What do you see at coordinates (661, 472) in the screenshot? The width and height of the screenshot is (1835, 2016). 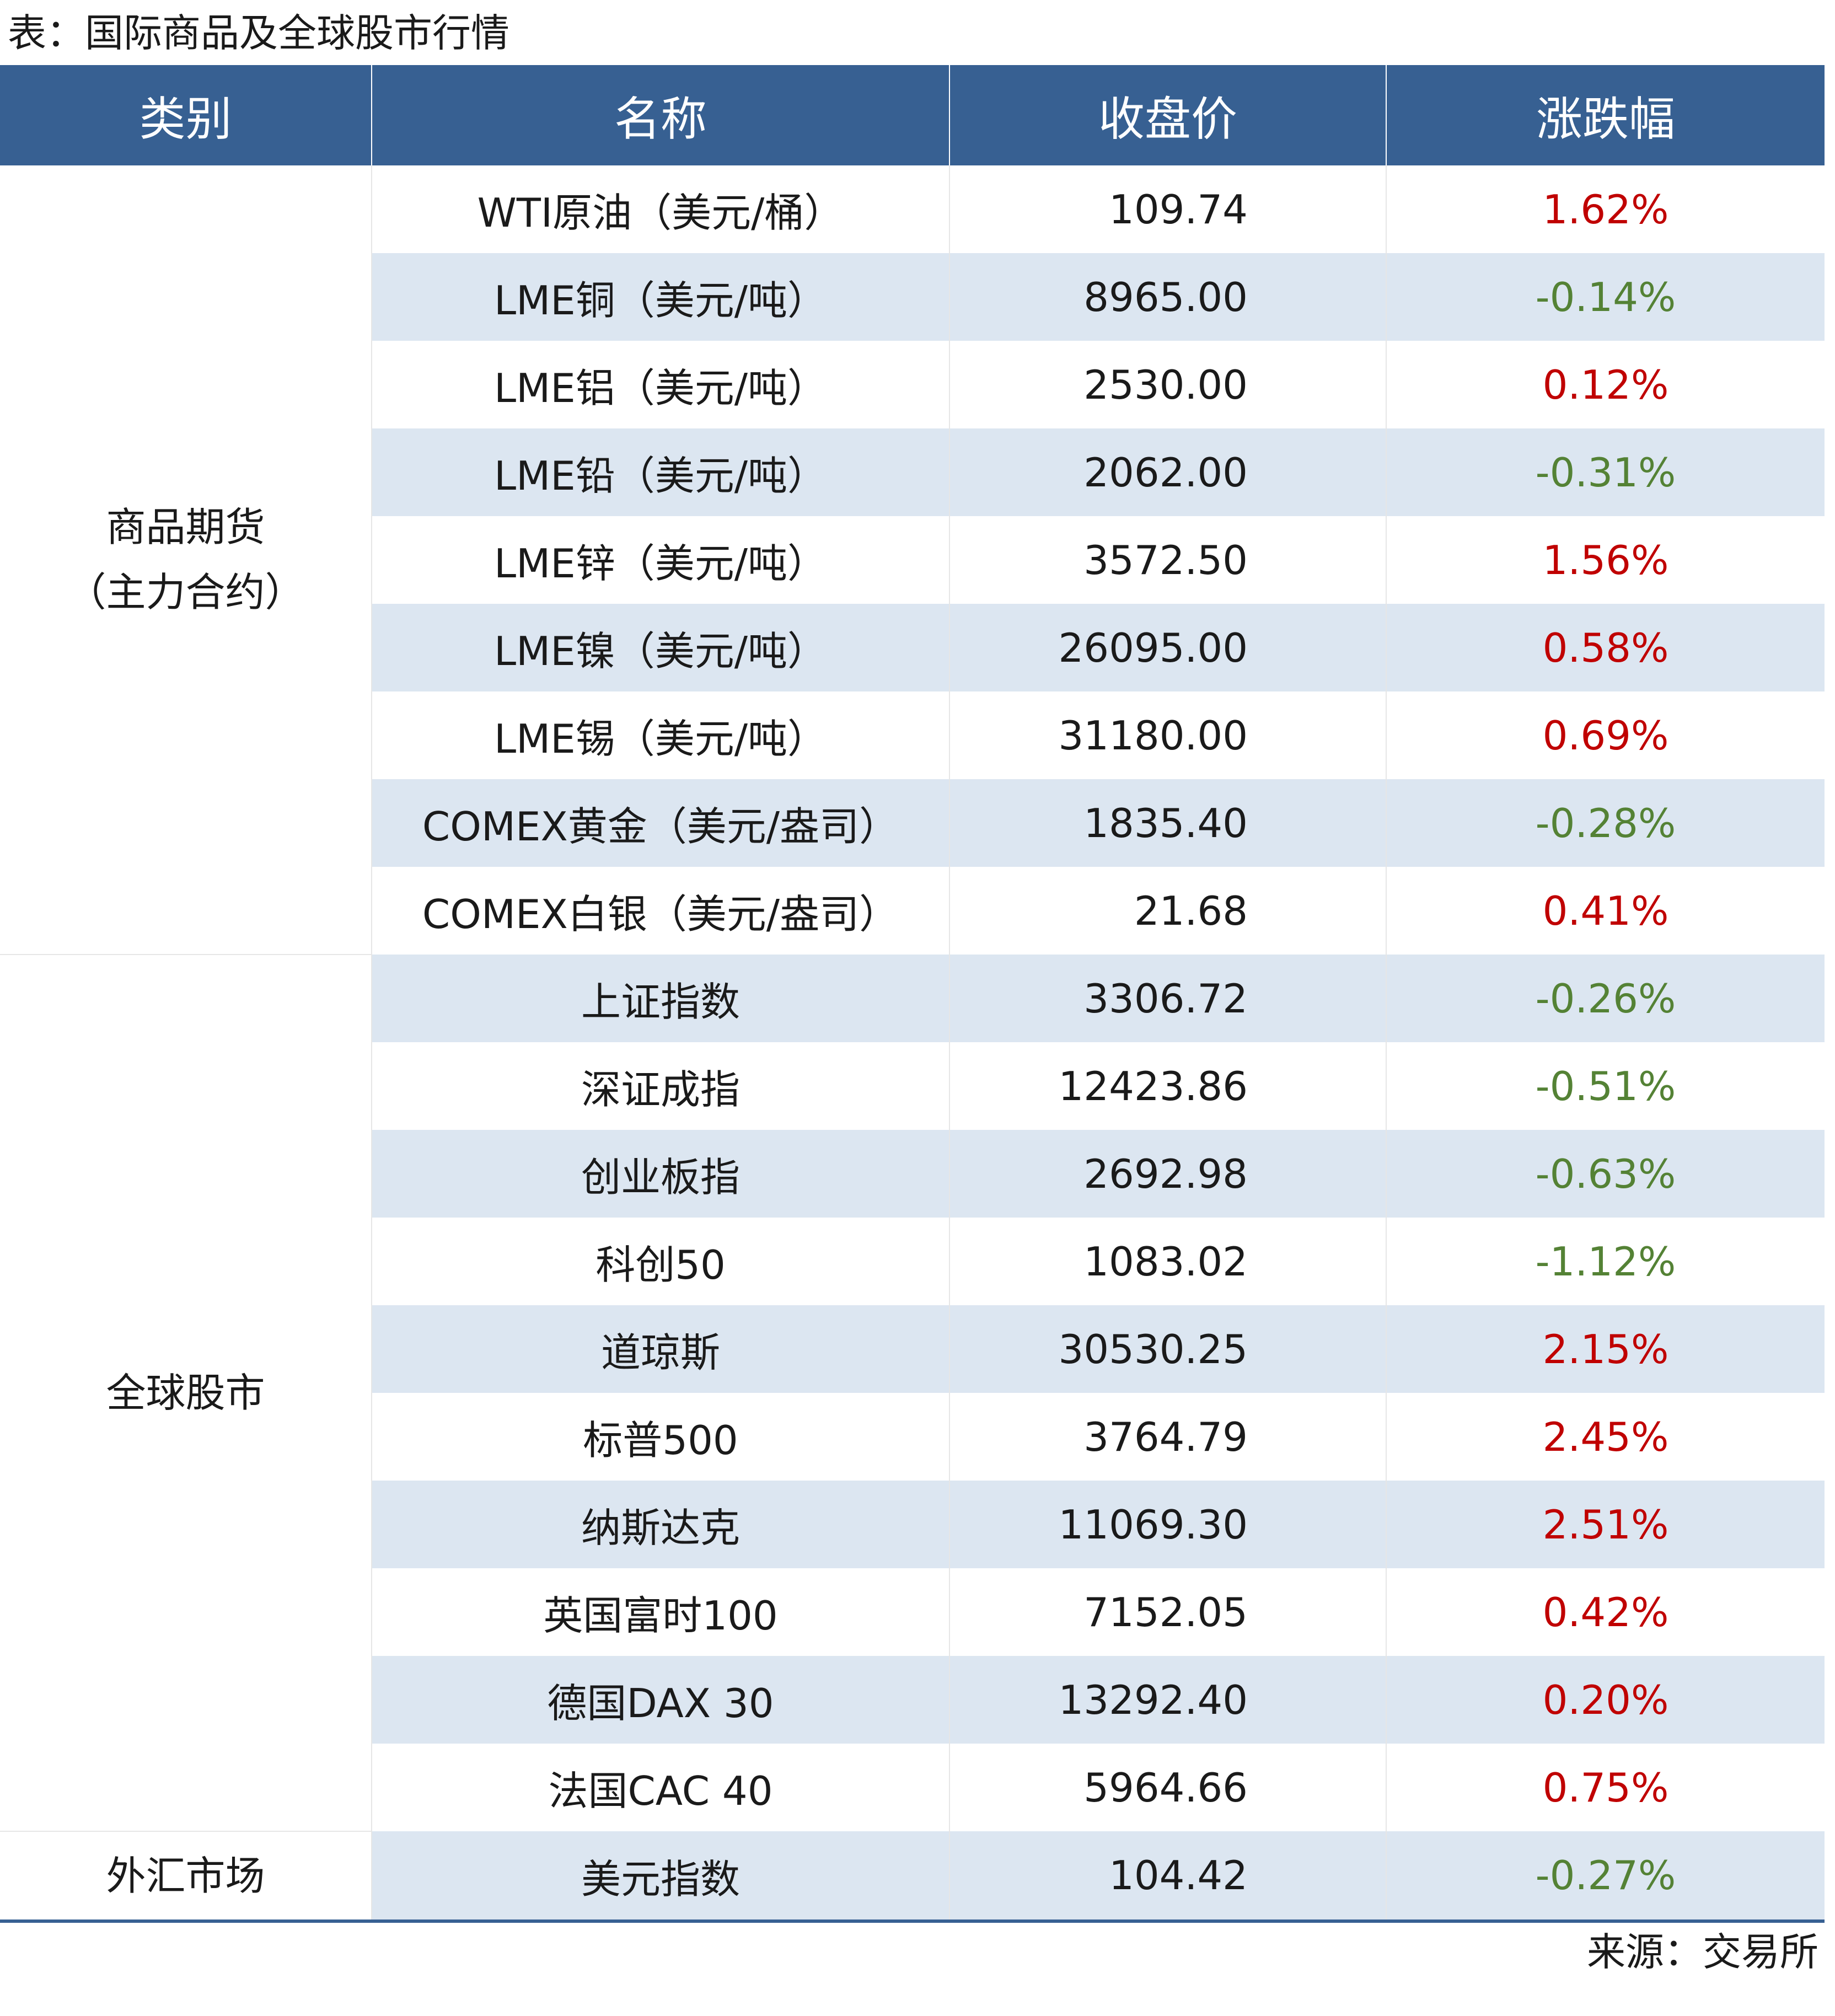 I see `instrument-name: LME铅（美元/吨）` at bounding box center [661, 472].